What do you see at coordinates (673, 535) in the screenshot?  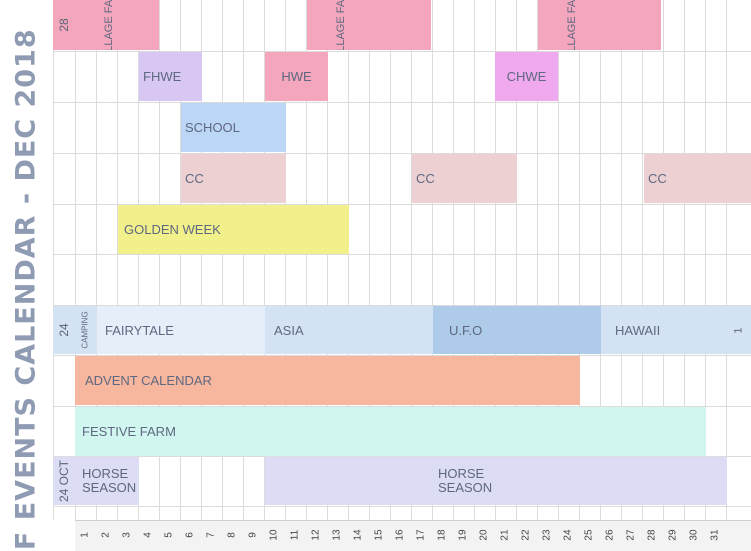 I see `day-label: 29` at bounding box center [673, 535].